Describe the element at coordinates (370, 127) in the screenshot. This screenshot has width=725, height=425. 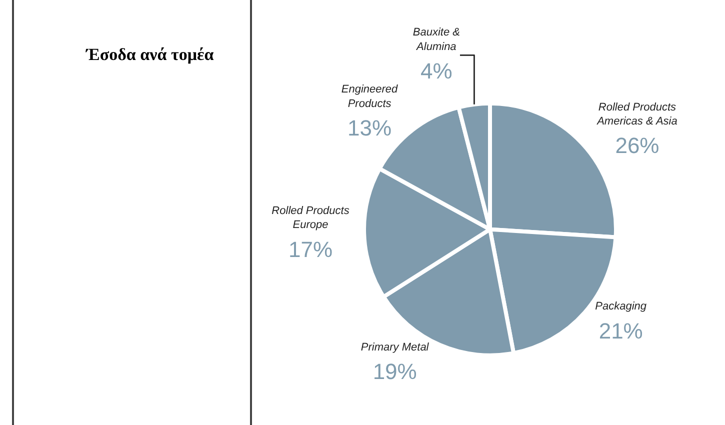
I see `data-label: 13%` at that location.